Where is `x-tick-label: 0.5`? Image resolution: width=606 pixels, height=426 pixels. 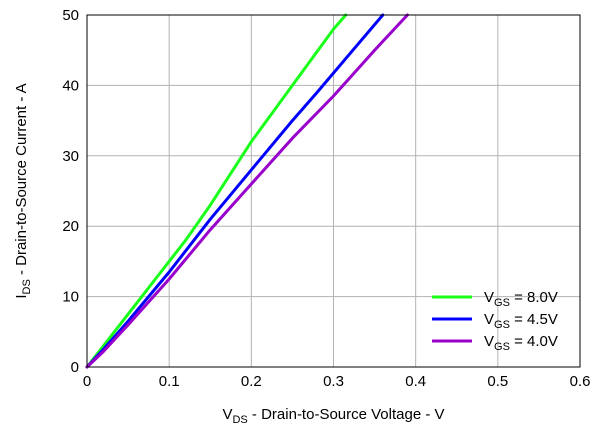 x-tick-label: 0.5 is located at coordinates (497, 381).